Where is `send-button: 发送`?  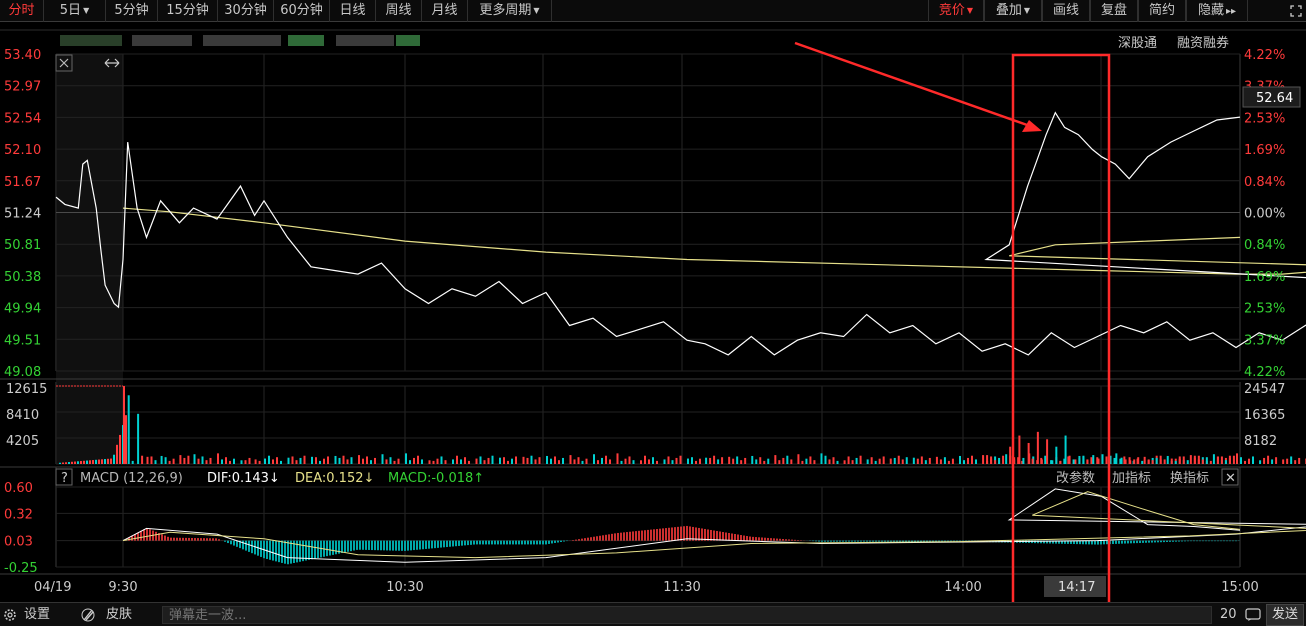 send-button: 发送 is located at coordinates (1285, 615).